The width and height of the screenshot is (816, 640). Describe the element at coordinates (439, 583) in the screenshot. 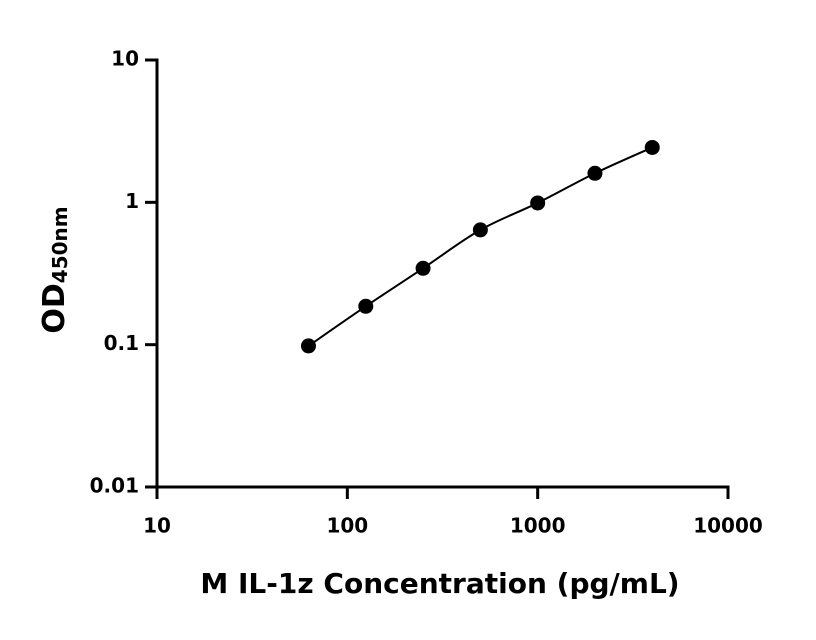

I see `x-axis-label: M IL-1z Concentration (pg/mL)` at that location.